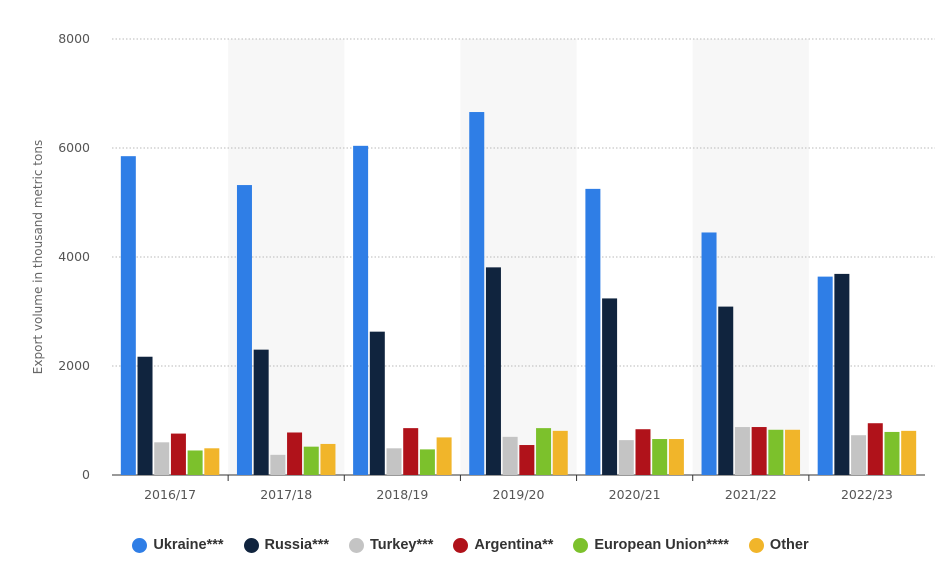 The image size is (941, 577). I want to click on y-tick-label: 6000, so click(74, 147).